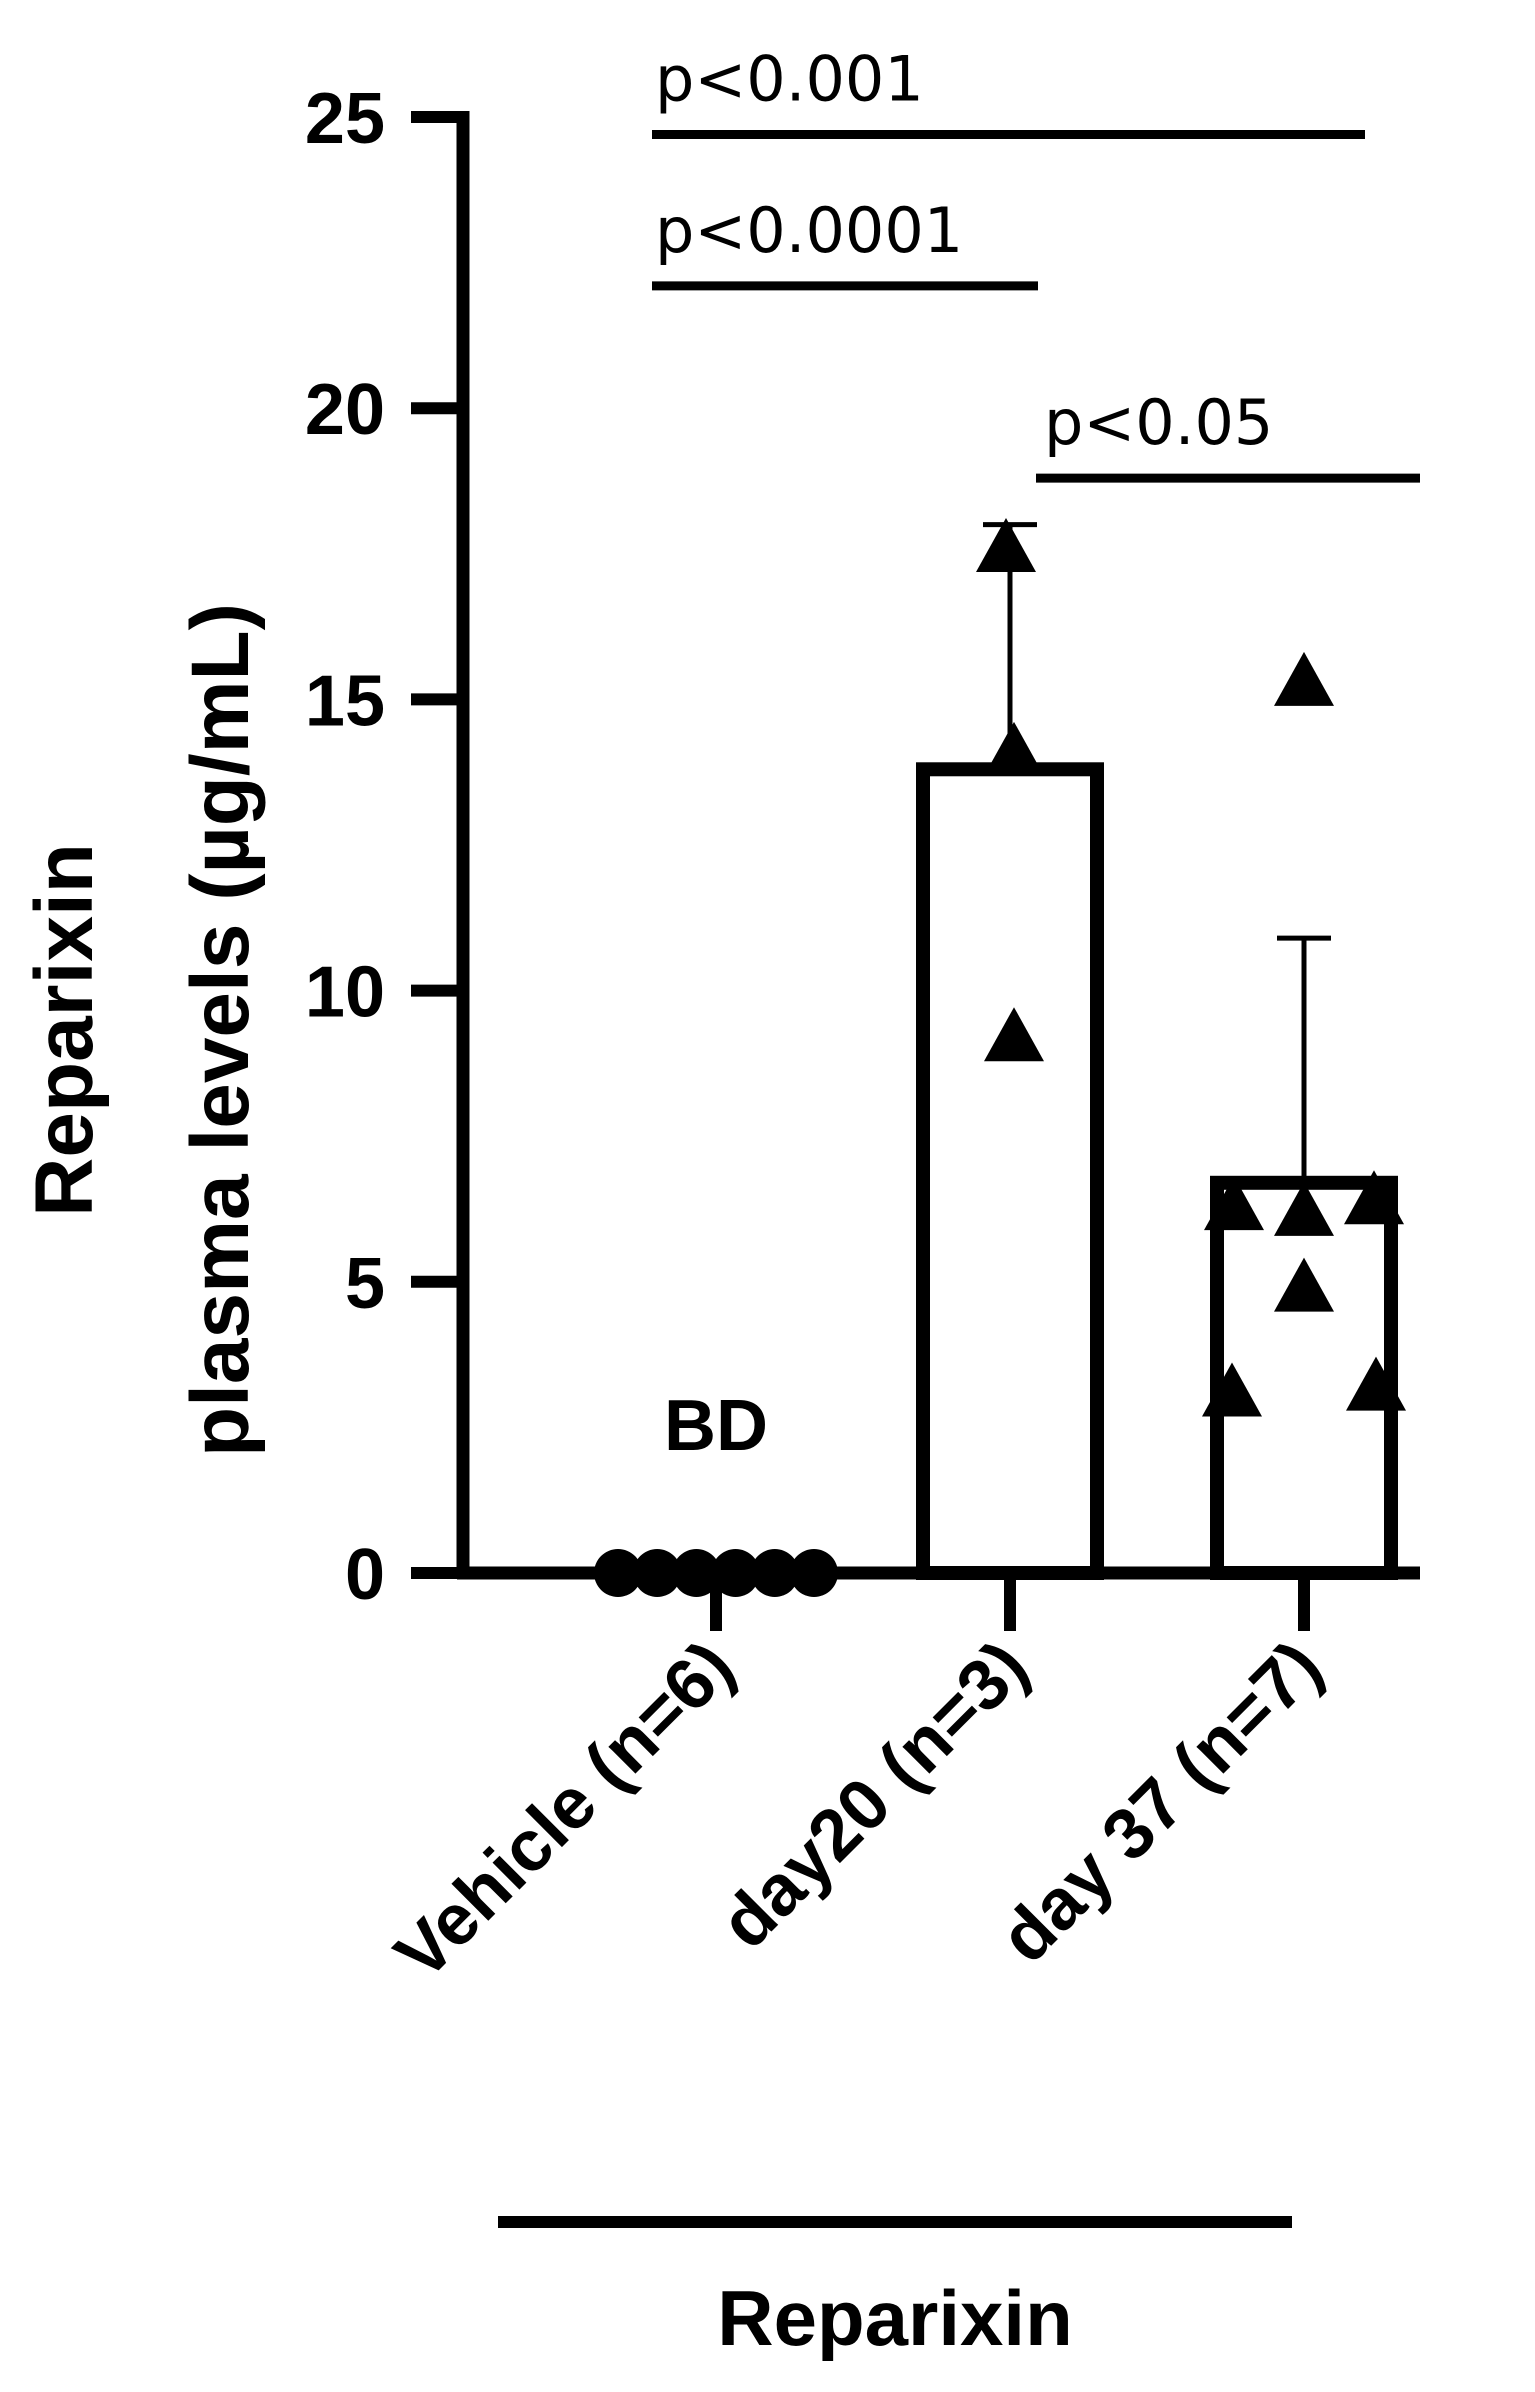 The image size is (1535, 2392). I want to click on y-ticks: 0 5 10 15 20 25, so click(384, 847).